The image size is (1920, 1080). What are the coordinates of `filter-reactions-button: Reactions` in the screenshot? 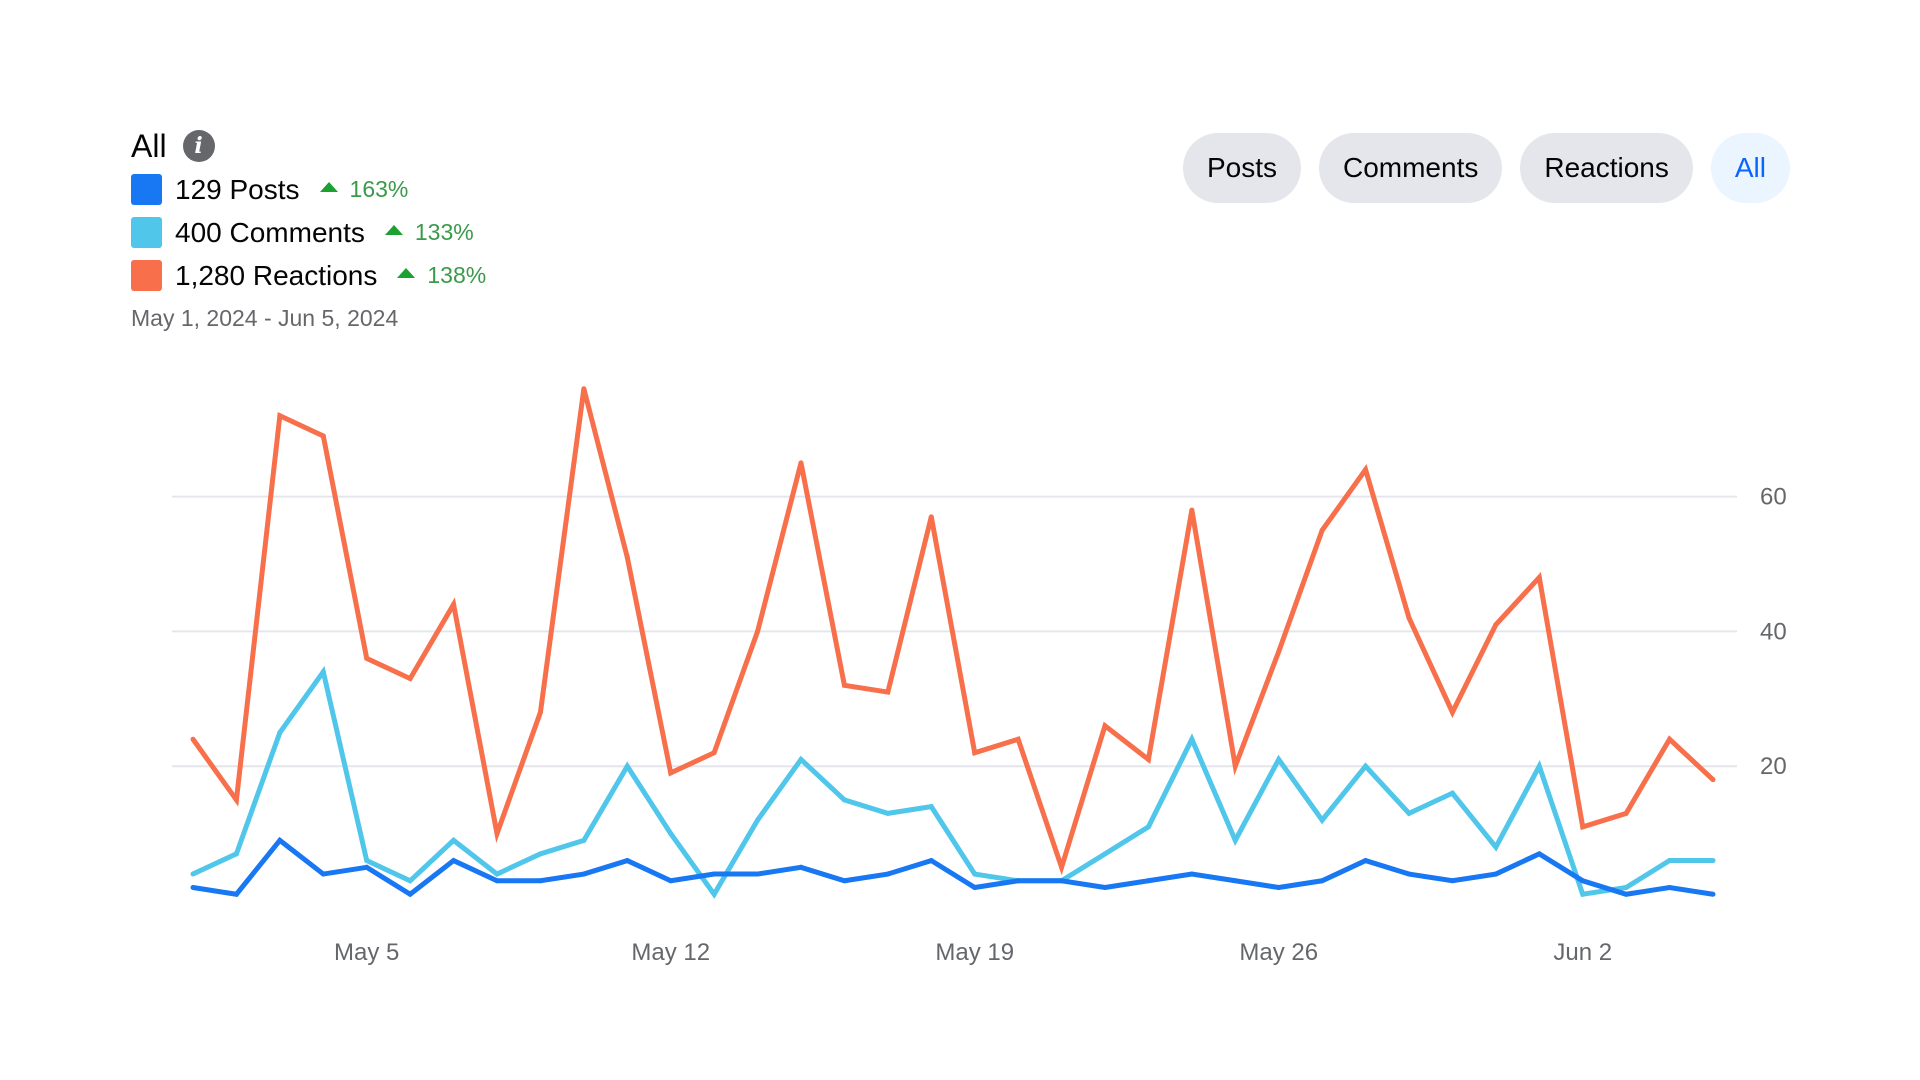 It's located at (1606, 168).